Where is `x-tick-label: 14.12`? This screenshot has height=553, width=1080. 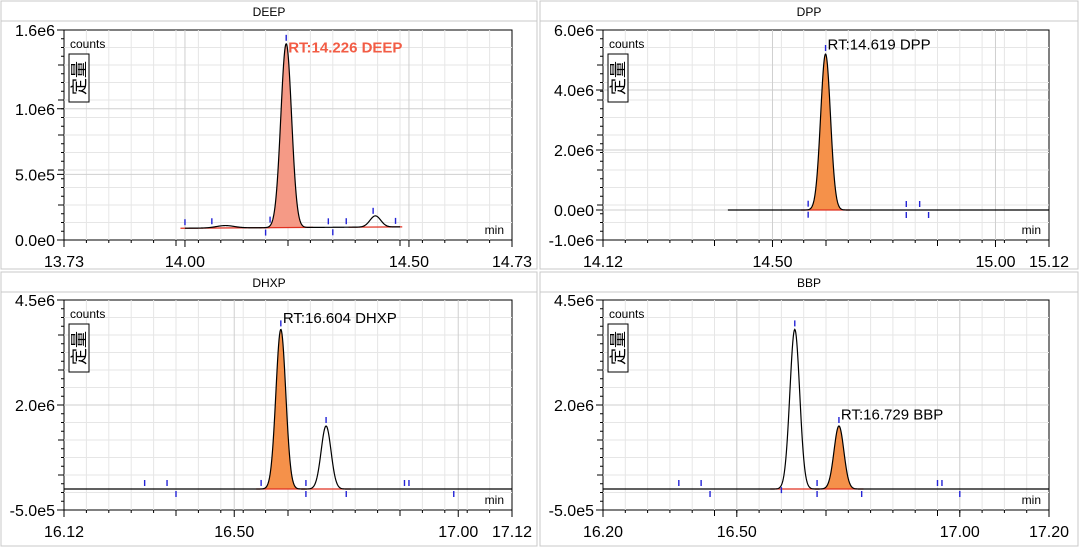 x-tick-label: 14.12 is located at coordinates (603, 262).